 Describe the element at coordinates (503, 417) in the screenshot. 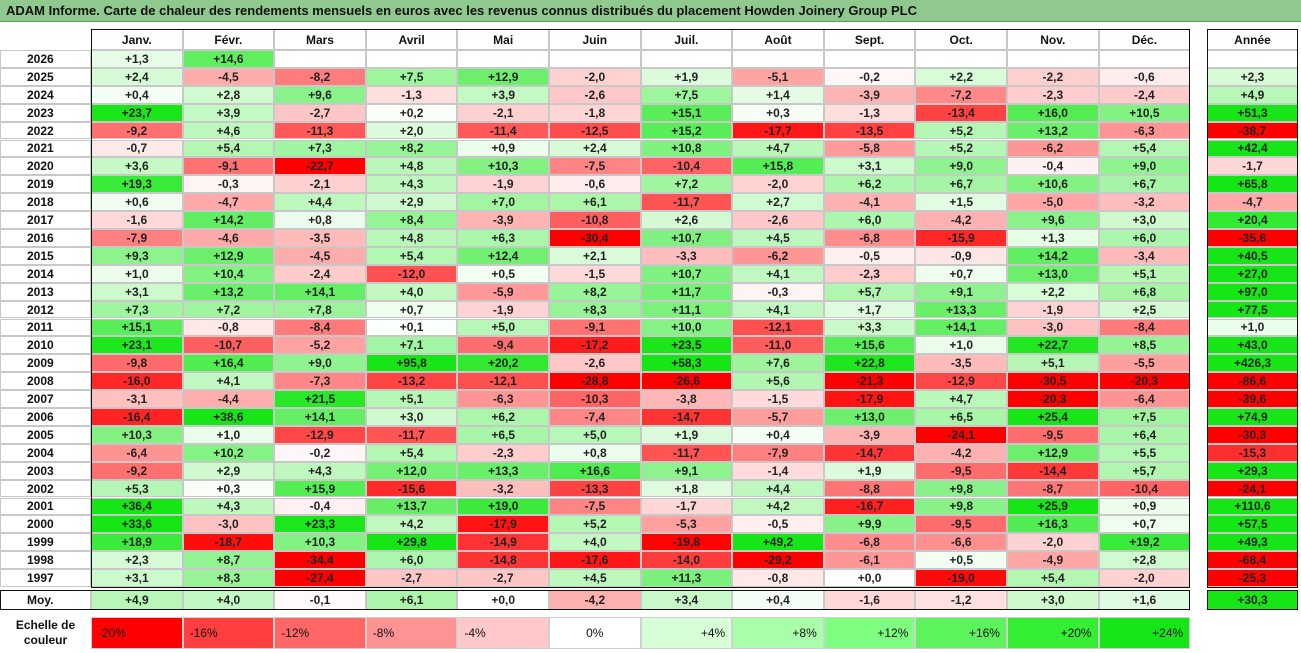

I see `heatmap-cell: +6,2` at that location.